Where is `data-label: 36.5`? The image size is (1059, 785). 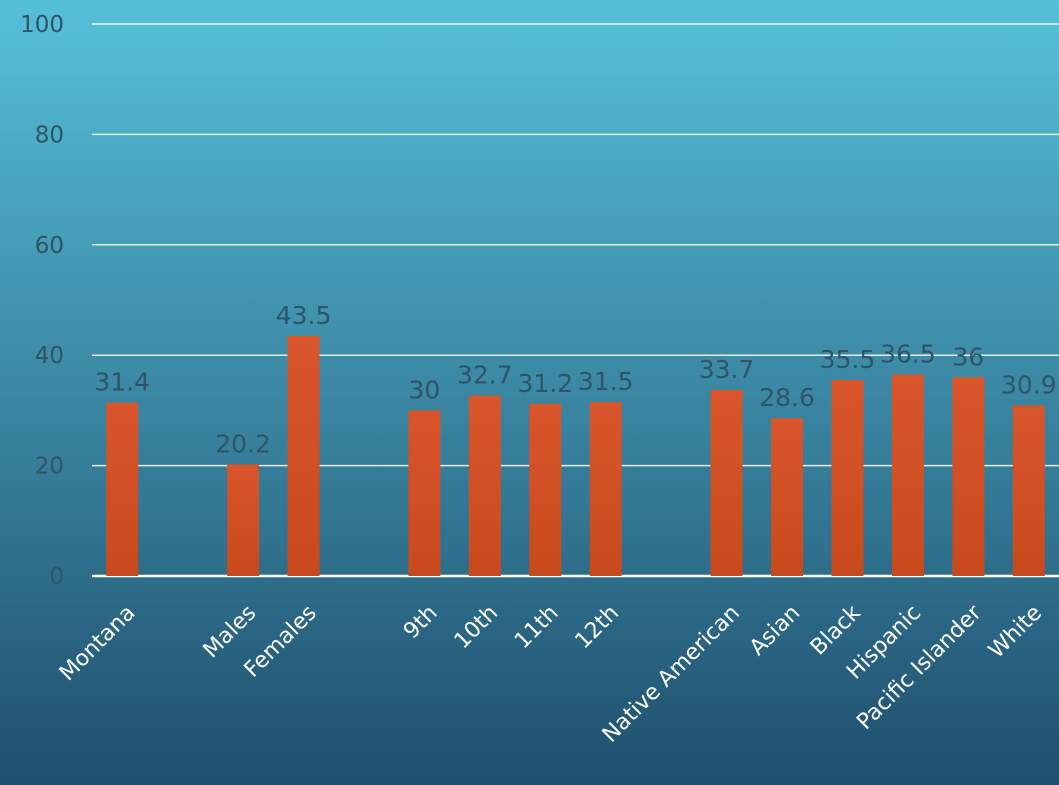
data-label: 36.5 is located at coordinates (908, 354).